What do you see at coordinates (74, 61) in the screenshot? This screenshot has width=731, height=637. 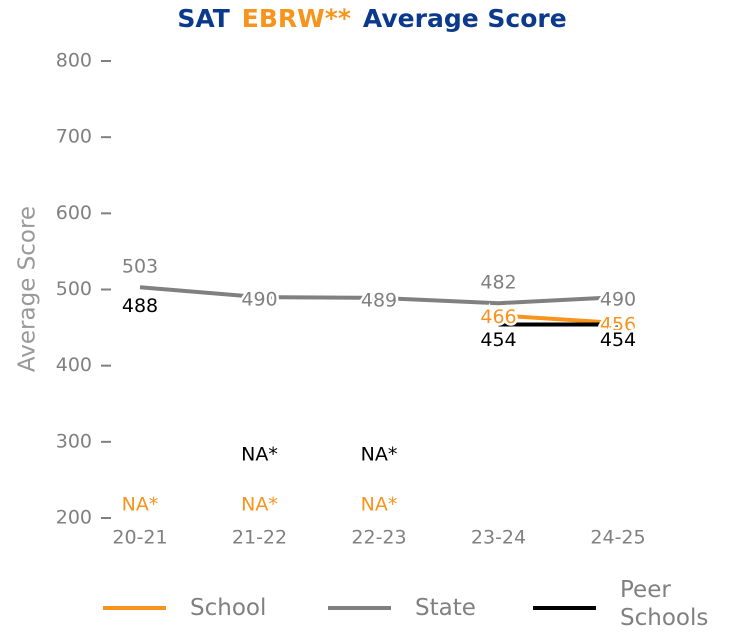 I see `y-tick-label: 800` at bounding box center [74, 61].